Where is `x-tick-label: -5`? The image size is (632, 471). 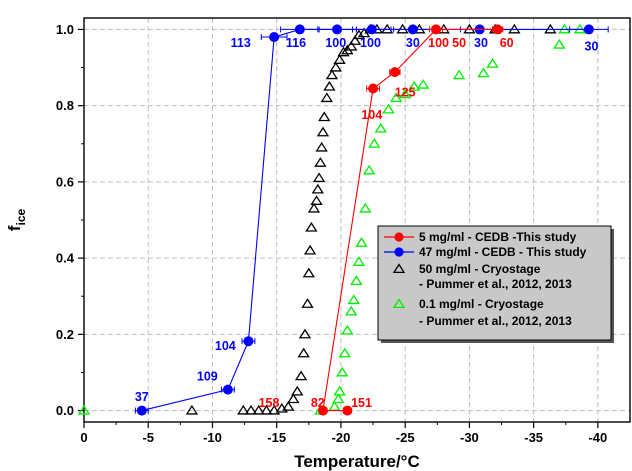
x-tick-label: -5 is located at coordinates (148, 437).